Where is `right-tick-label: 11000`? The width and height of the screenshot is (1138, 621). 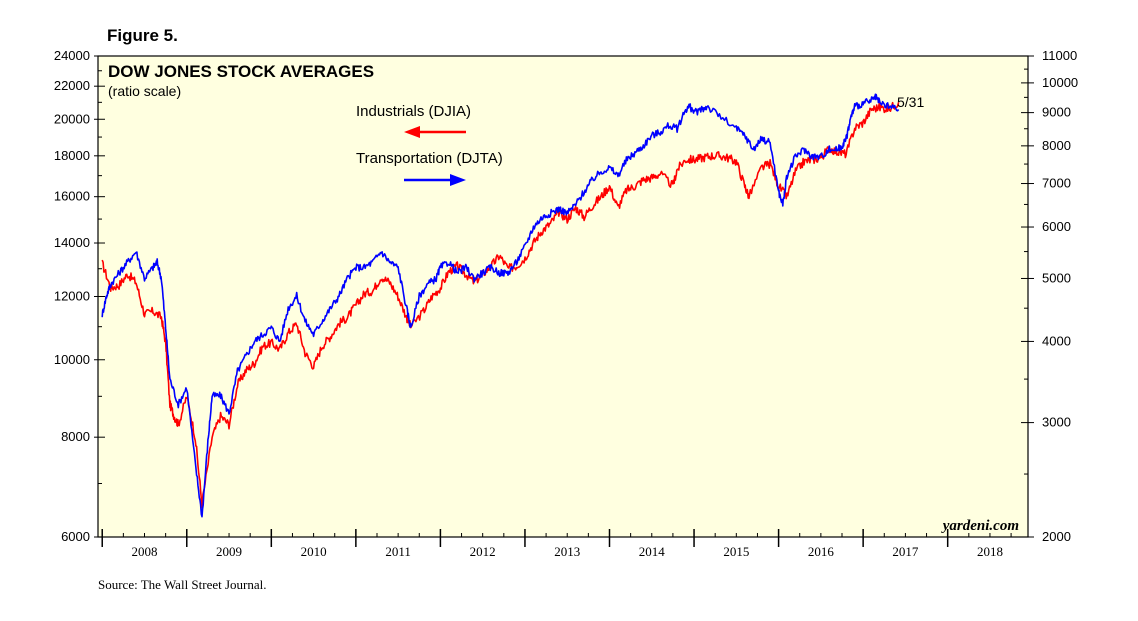
right-tick-label: 11000 is located at coordinates (1059, 55).